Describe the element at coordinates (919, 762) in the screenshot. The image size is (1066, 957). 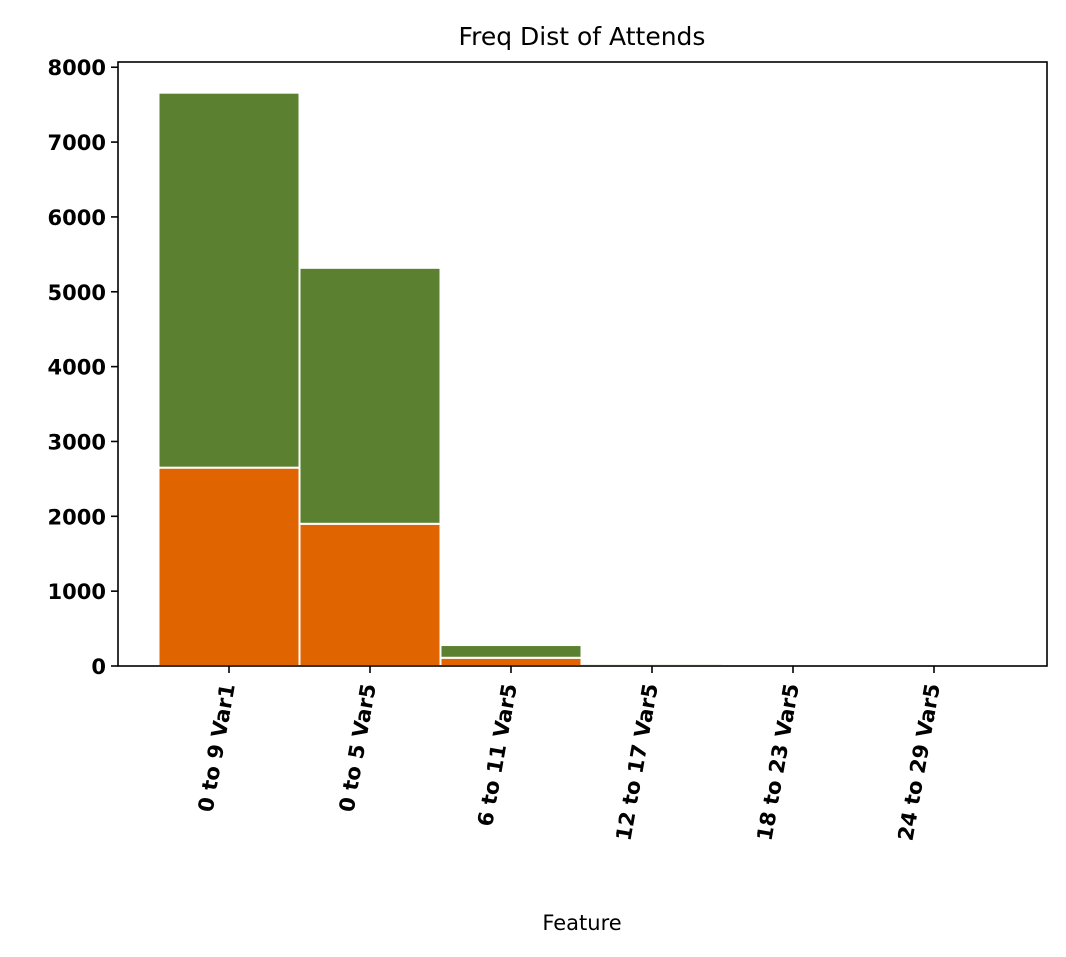
I see `x-tick-label: 24 to 29 Var5` at that location.